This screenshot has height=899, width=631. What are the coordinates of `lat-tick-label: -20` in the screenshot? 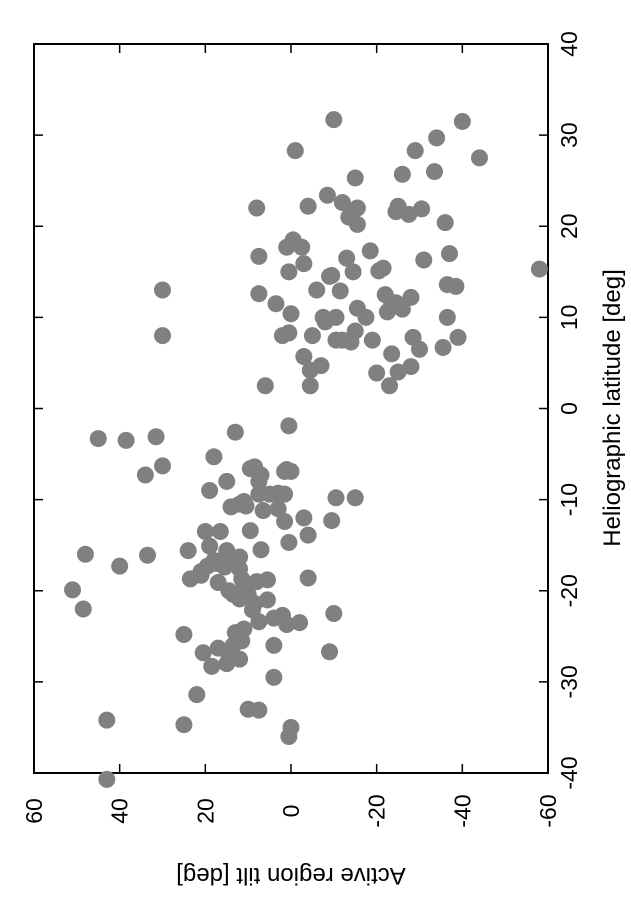 It's located at (569, 590).